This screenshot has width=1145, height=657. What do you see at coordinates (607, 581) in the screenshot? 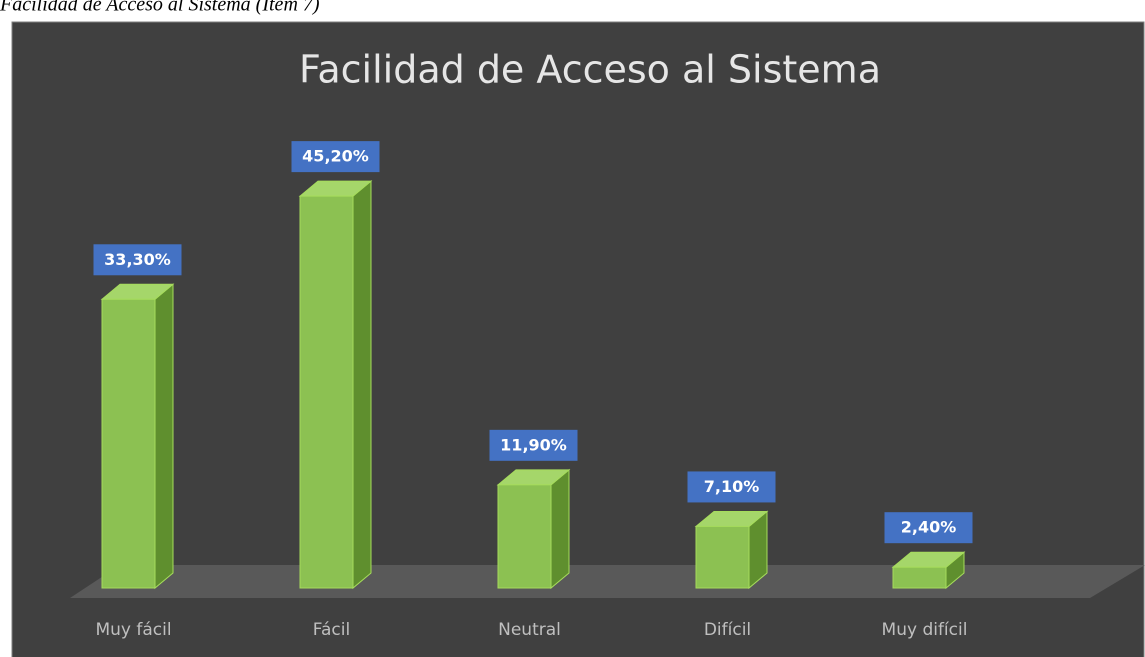
I see `floor` at bounding box center [607, 581].